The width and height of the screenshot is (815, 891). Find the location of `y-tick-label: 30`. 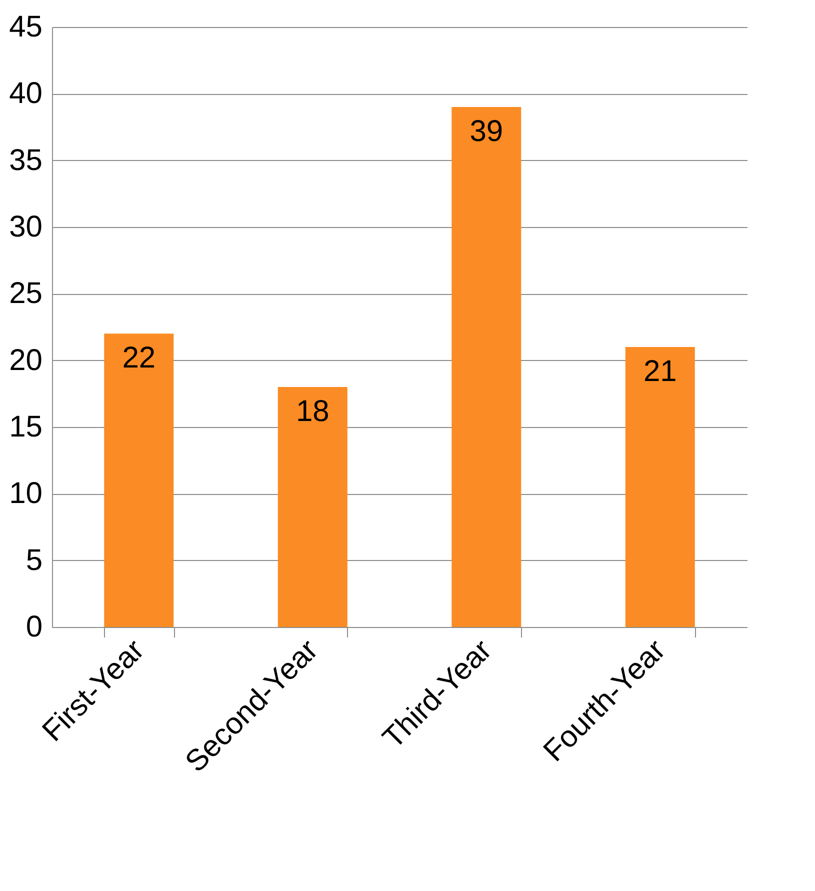

y-tick-label: 30 is located at coordinates (25, 227).